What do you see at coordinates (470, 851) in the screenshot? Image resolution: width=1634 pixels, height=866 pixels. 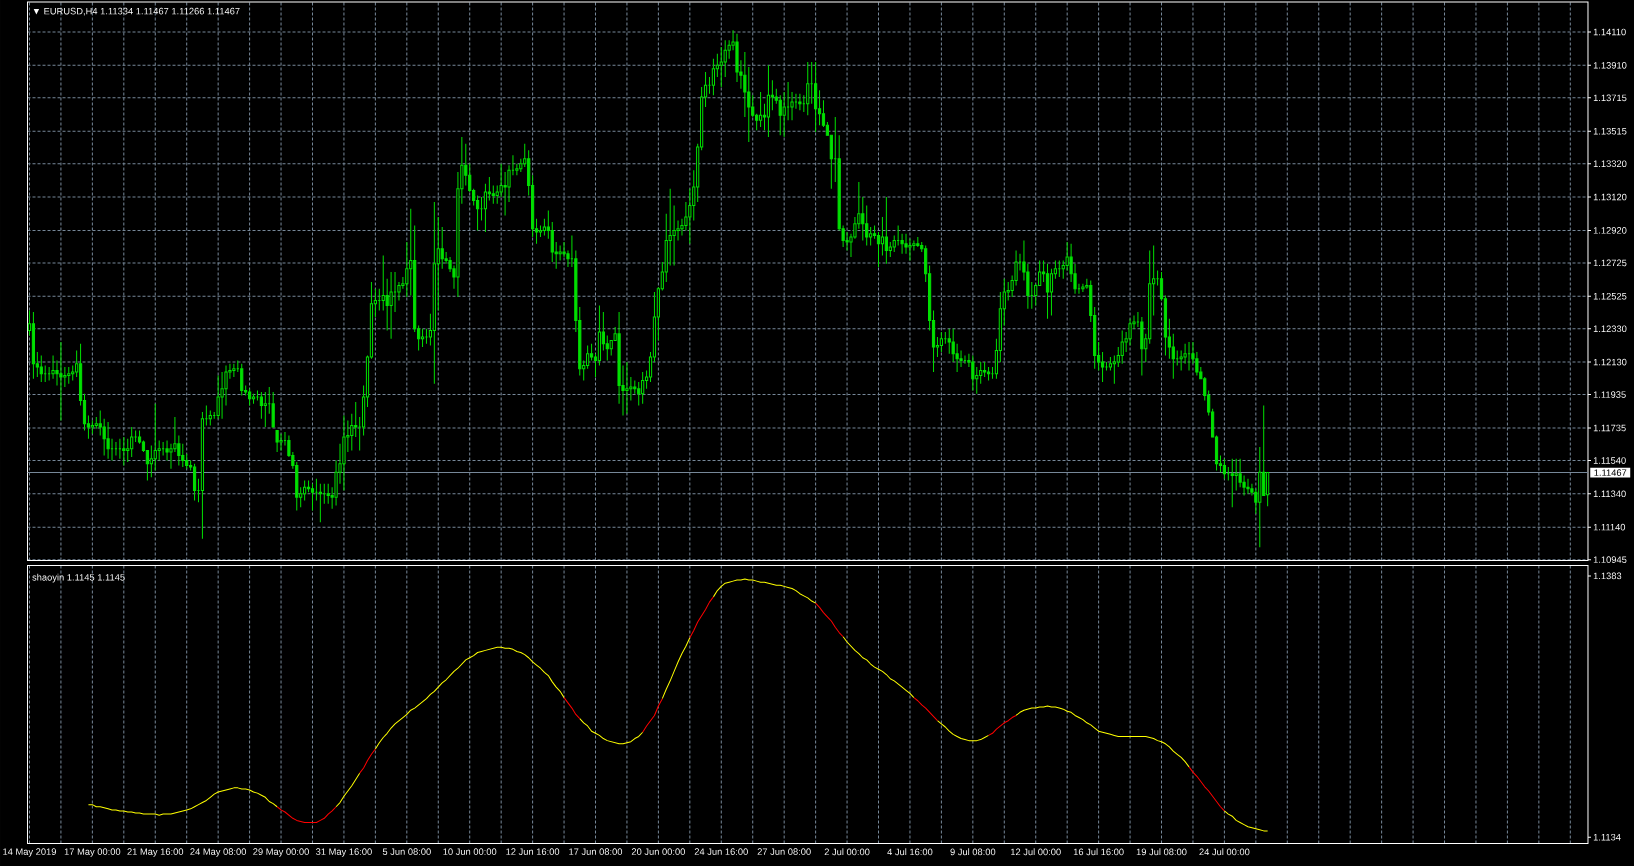 I see `x-tick-label: 10 Jun 00:00` at bounding box center [470, 851].